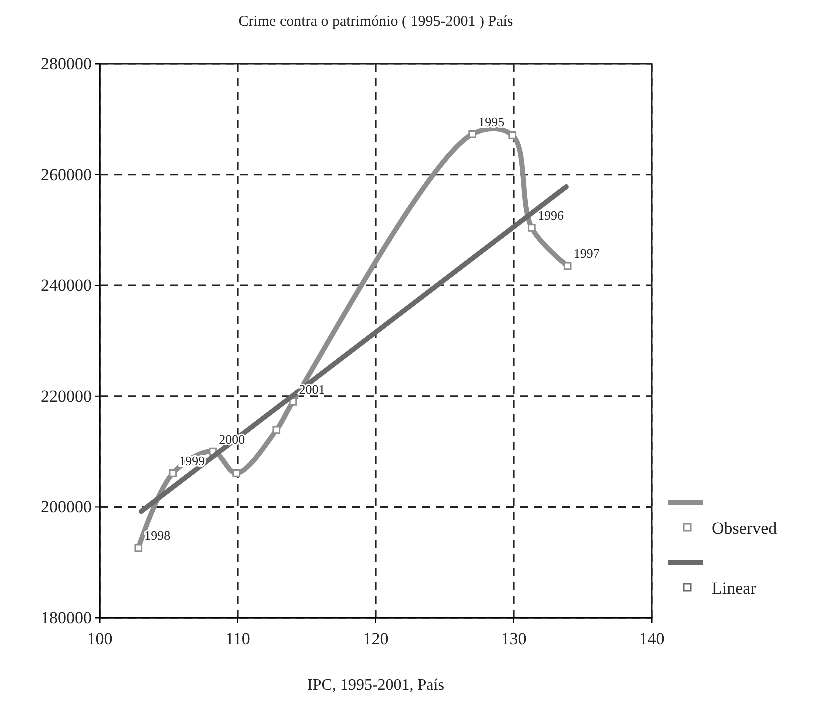 The image size is (816, 726). I want to click on x-tick-label: 130, so click(514, 639).